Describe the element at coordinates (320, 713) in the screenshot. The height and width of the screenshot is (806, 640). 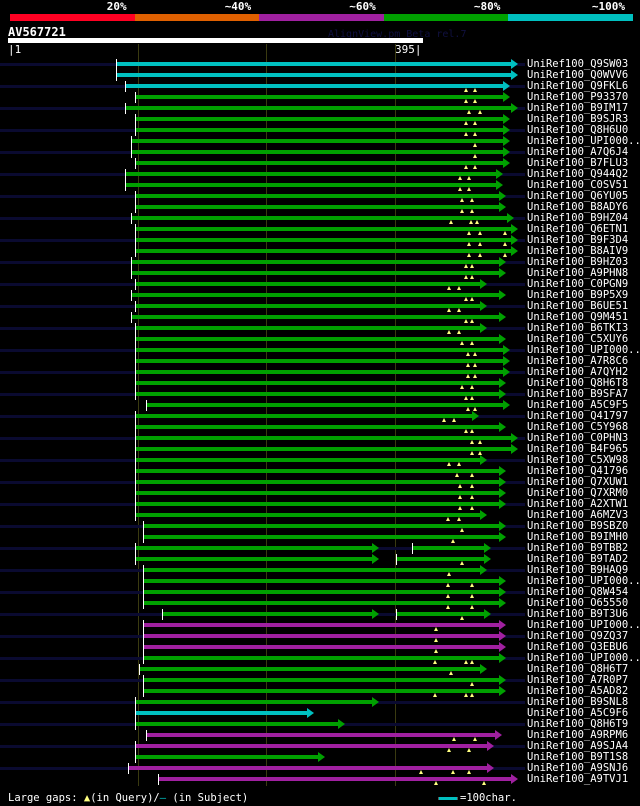
I see `hit-row: UniRef100_A5C9F6` at that location.